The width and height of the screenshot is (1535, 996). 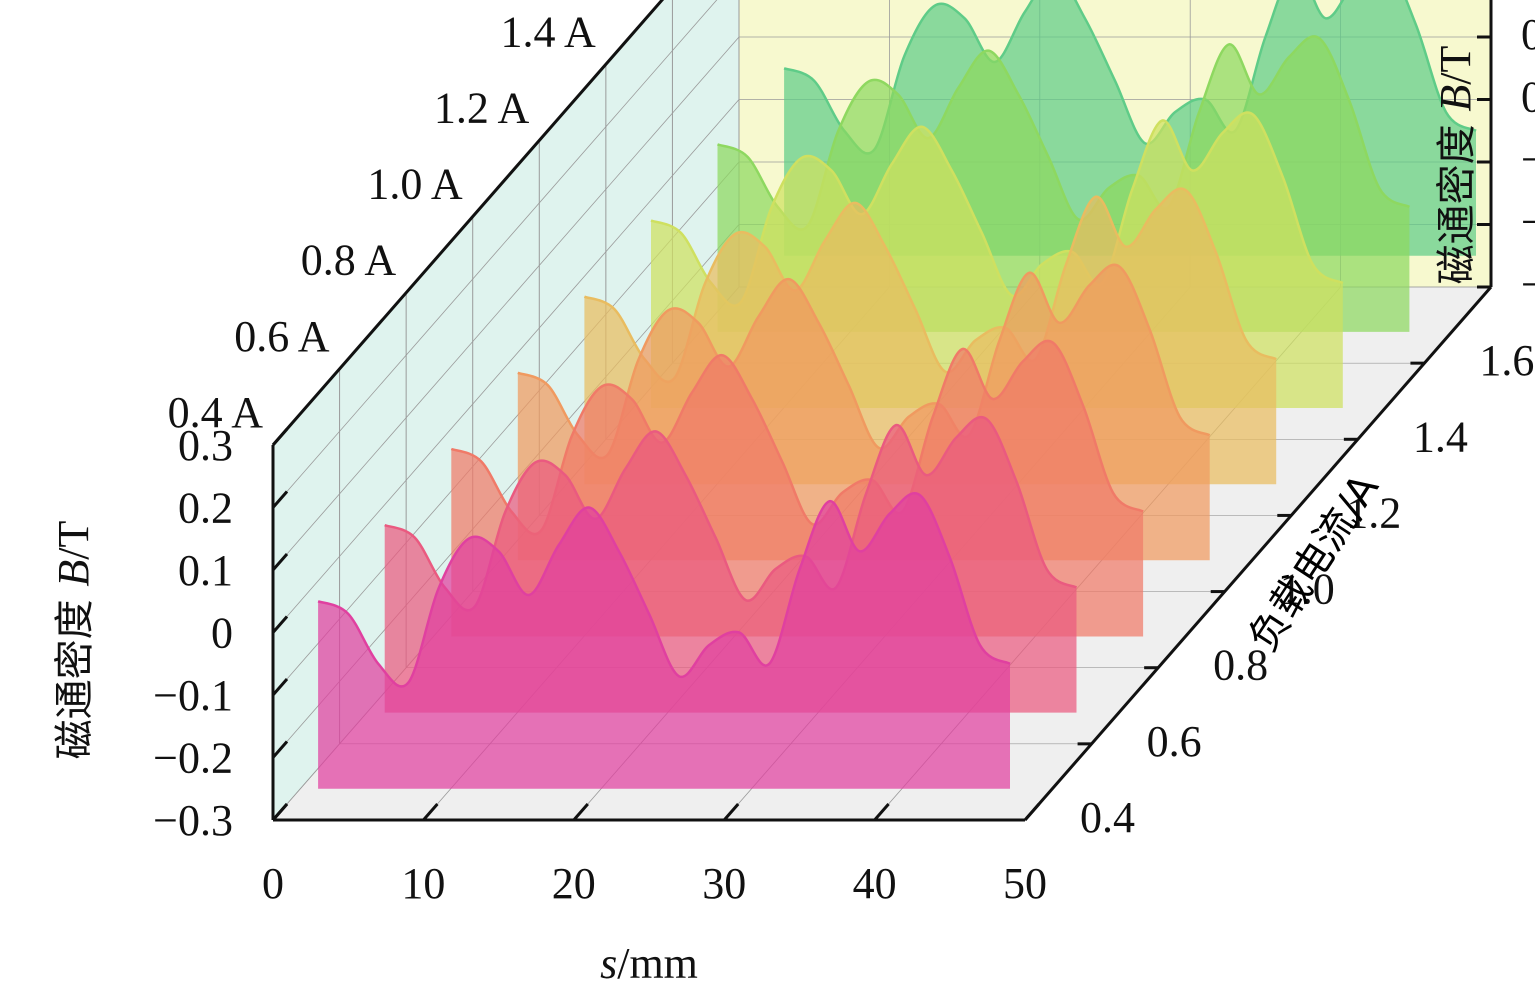 I want to click on y-axis-label-left: 磁通密度 B/T, so click(x=73, y=640).